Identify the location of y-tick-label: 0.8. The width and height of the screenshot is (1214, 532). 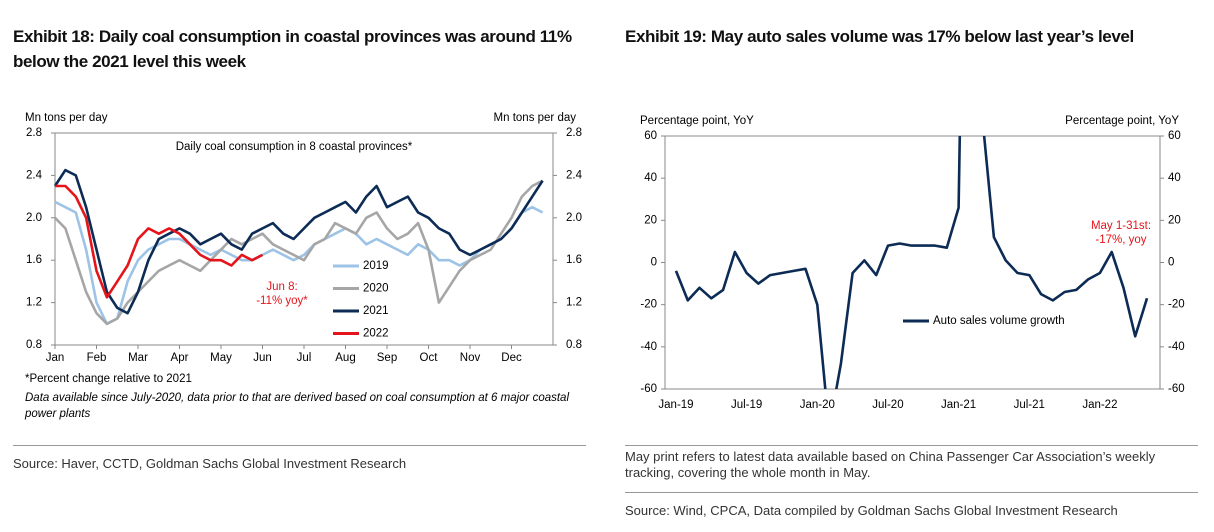
(34, 345).